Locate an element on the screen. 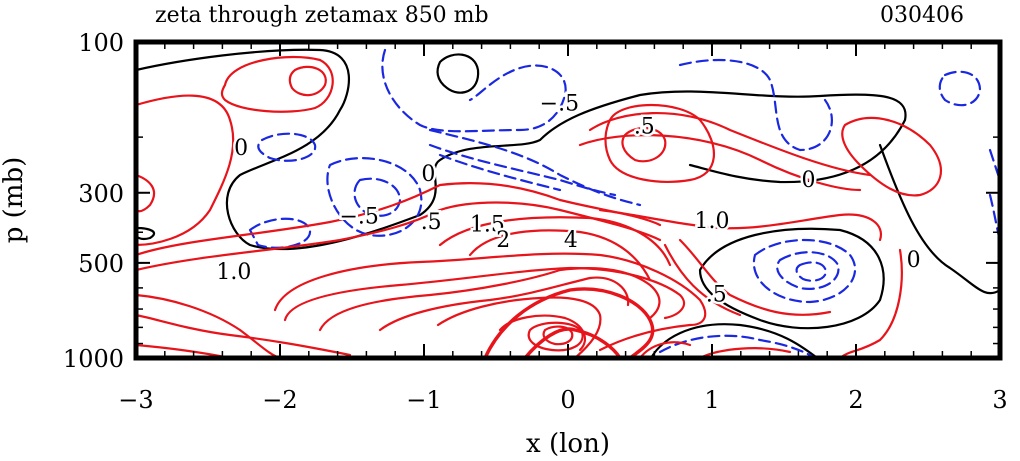 This screenshot has height=461, width=1020. x-axis-title: x (lon) is located at coordinates (568, 444).